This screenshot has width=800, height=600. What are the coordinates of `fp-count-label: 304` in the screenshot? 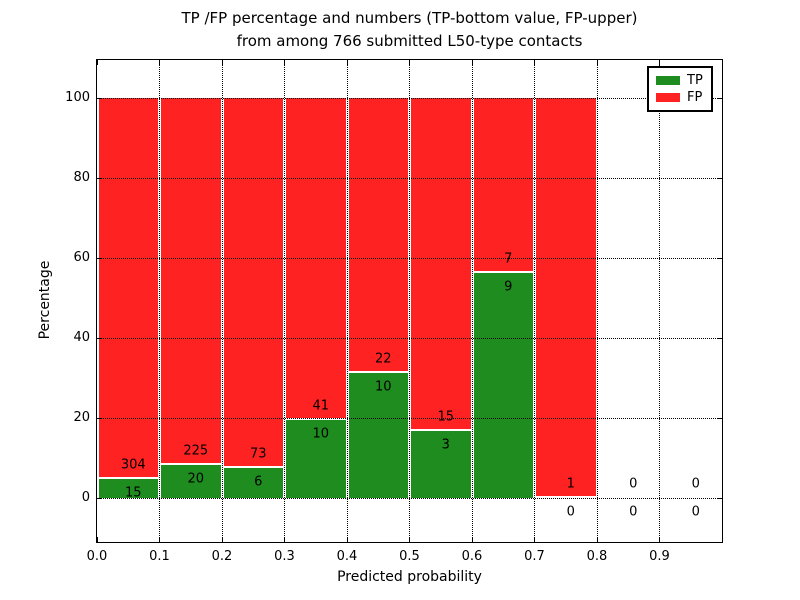 It's located at (133, 465).